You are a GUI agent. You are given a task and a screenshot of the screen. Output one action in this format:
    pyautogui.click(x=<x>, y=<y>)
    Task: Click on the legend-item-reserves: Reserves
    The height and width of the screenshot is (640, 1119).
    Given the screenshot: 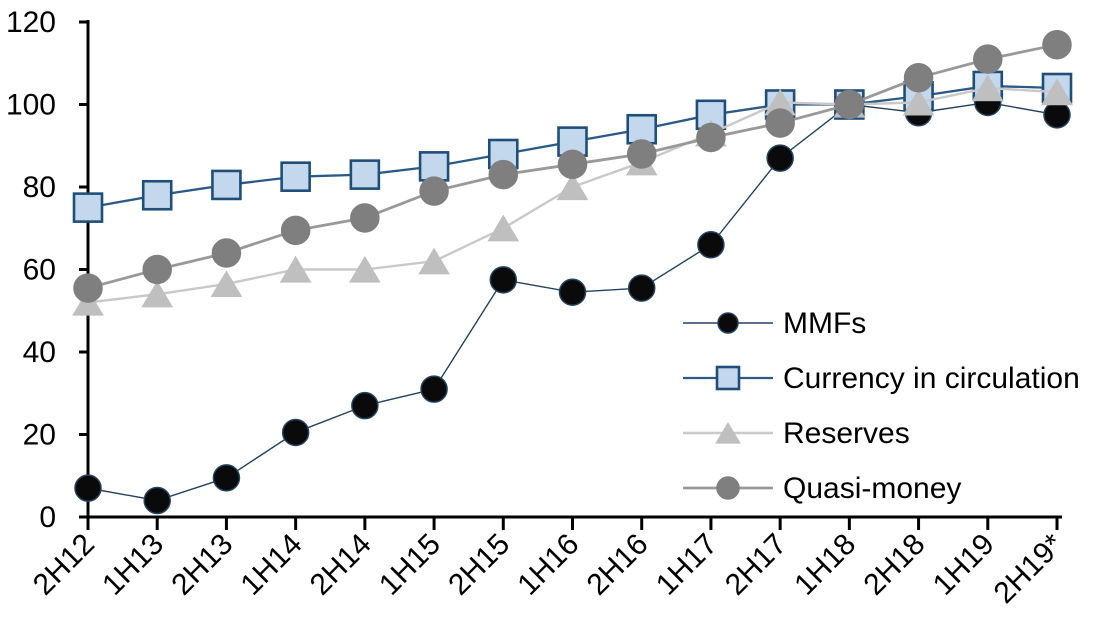 What is the action you would take?
    pyautogui.click(x=796, y=433)
    